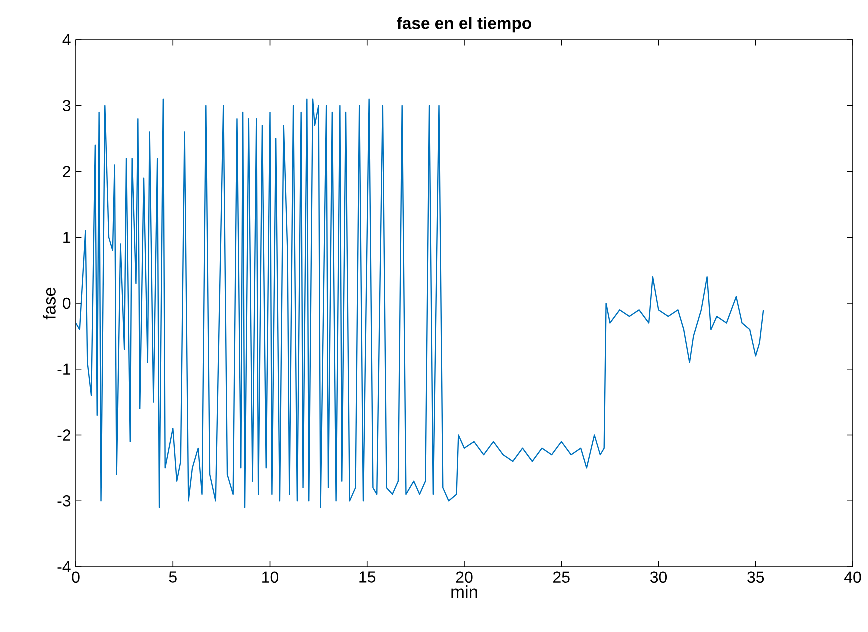 Image resolution: width=868 pixels, height=632 pixels. I want to click on x-axis-title: min, so click(465, 592).